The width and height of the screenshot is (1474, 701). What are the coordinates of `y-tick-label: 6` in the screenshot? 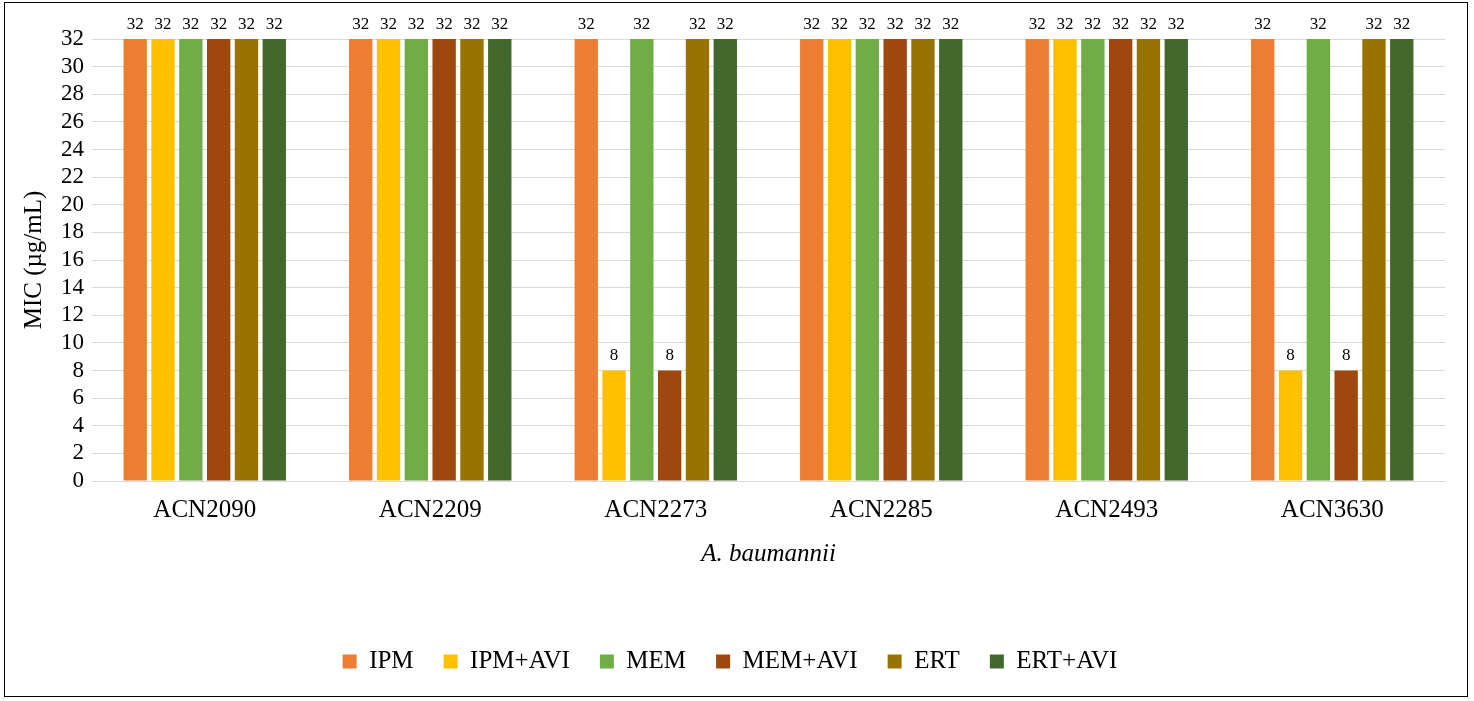 It's located at (78, 397).